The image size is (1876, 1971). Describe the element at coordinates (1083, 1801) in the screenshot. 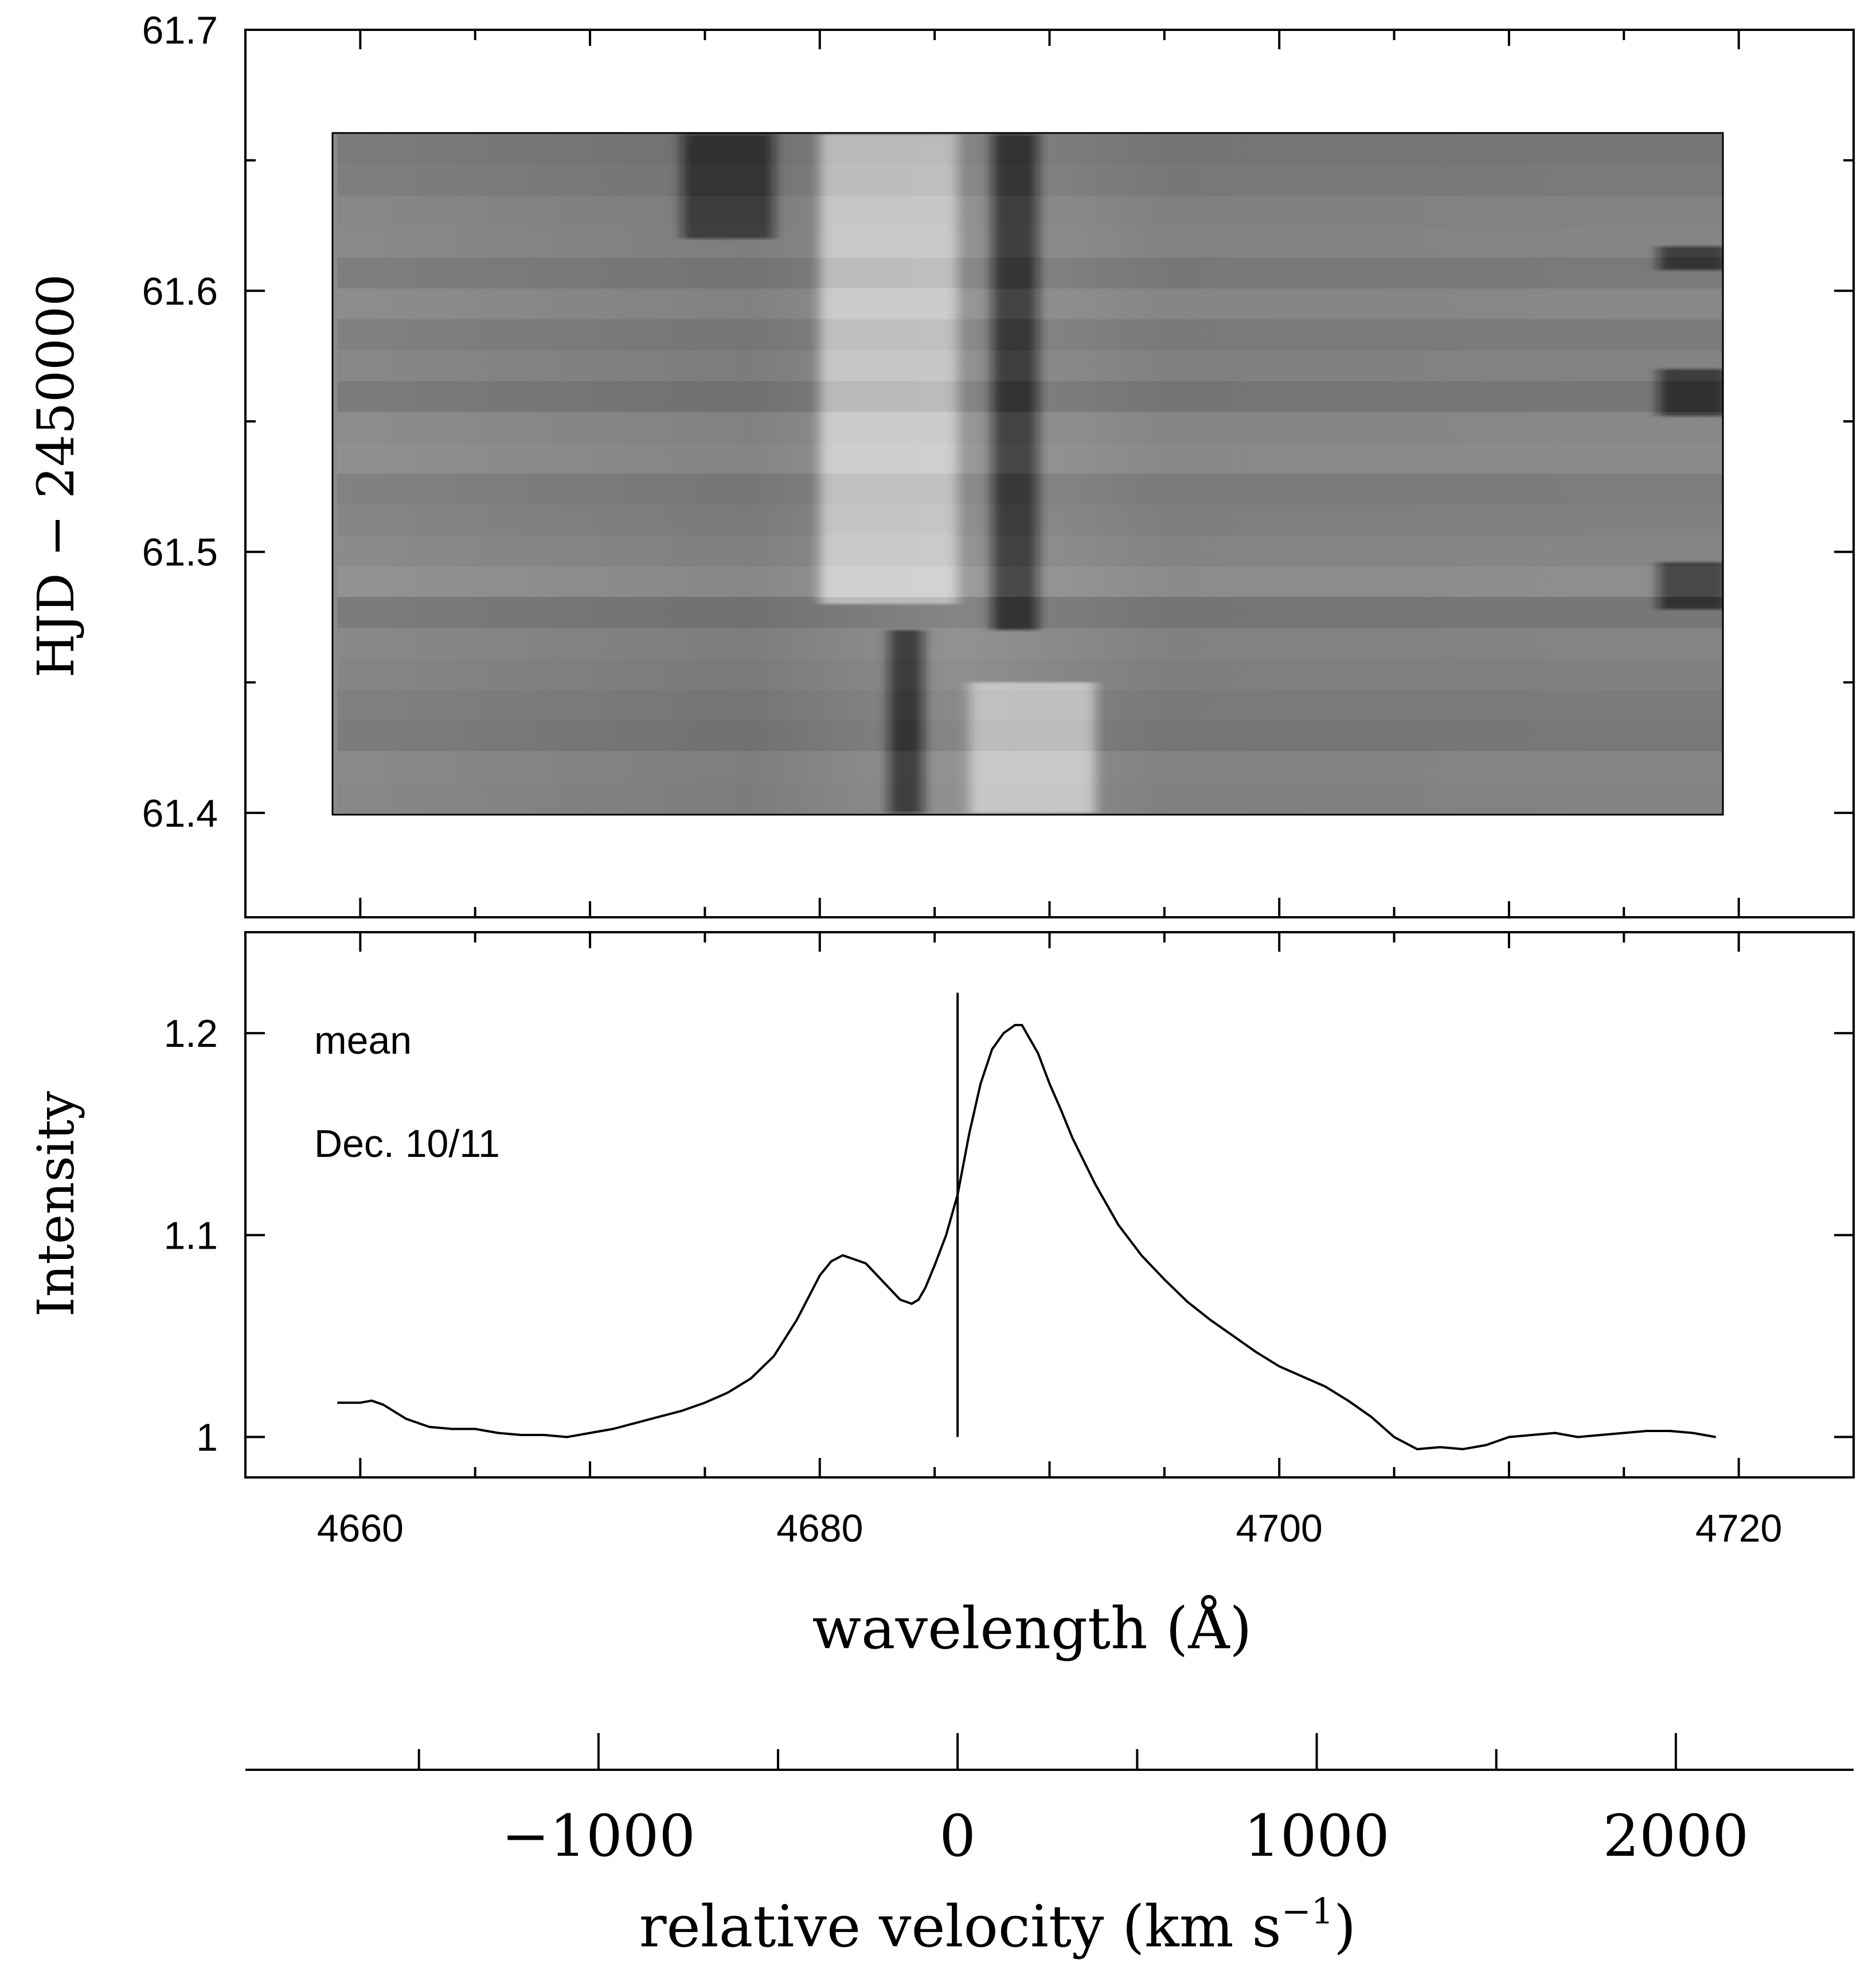

I see `velocity-axis-ticks: −1000 0 1000 2000` at that location.